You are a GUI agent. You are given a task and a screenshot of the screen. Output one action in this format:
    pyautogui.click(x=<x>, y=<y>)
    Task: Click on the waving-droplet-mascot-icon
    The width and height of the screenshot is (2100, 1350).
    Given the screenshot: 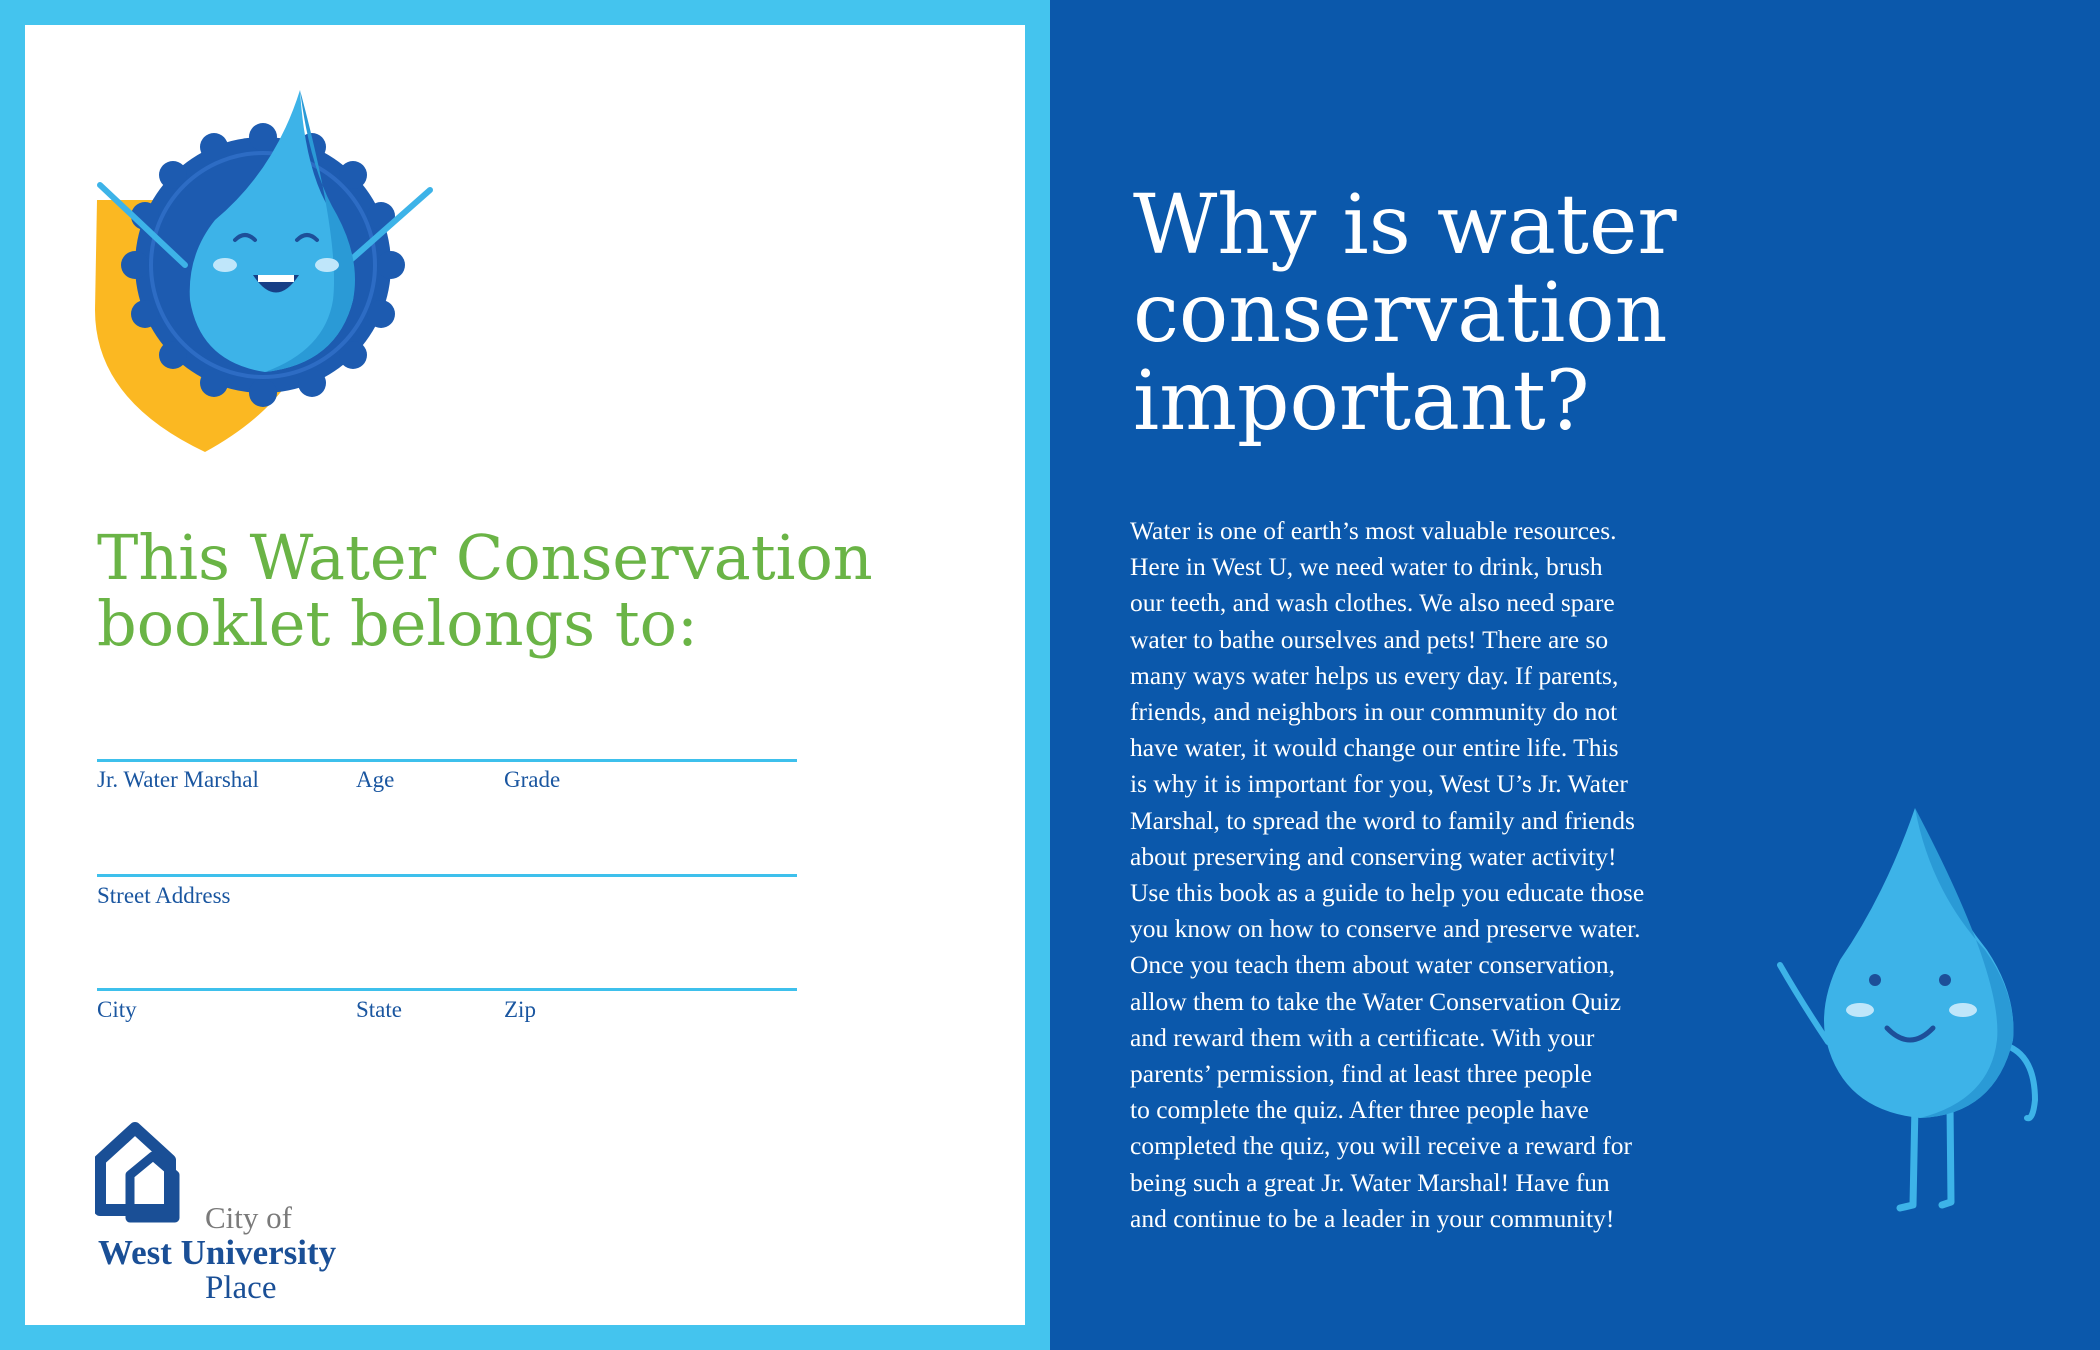 What is the action you would take?
    pyautogui.click(x=1908, y=1010)
    